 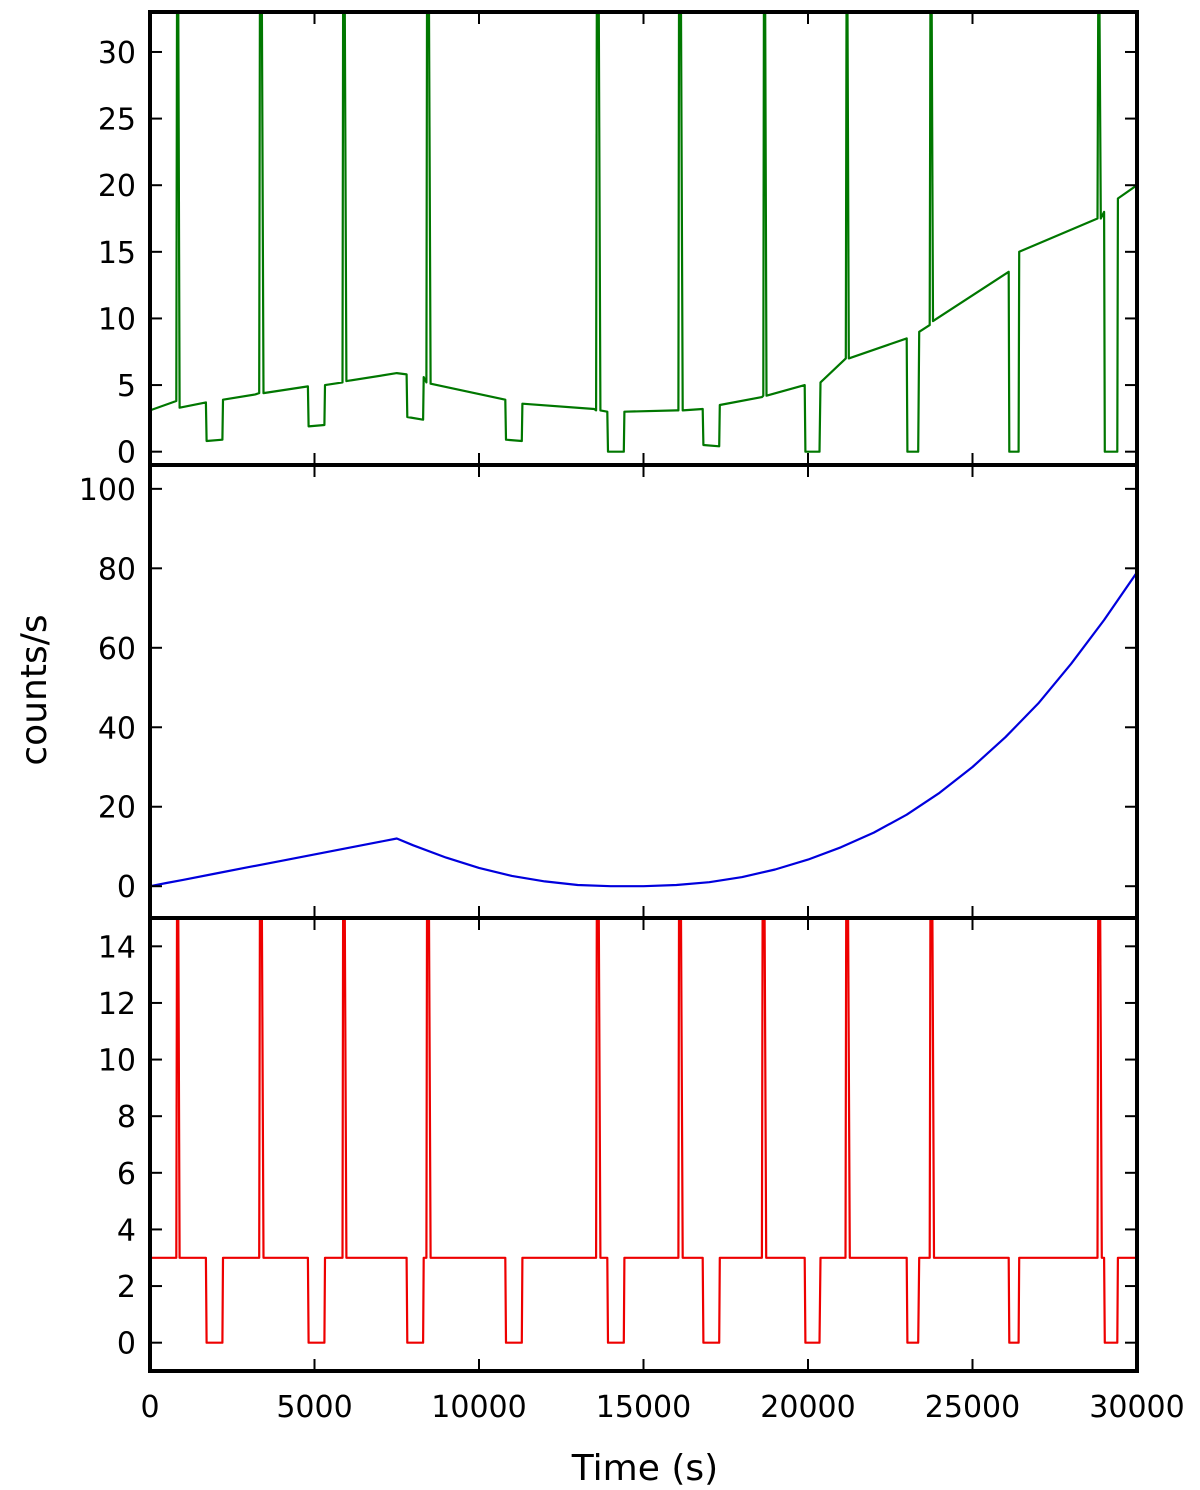 What do you see at coordinates (117, 1004) in the screenshot?
I see `y-tick-label: 12` at bounding box center [117, 1004].